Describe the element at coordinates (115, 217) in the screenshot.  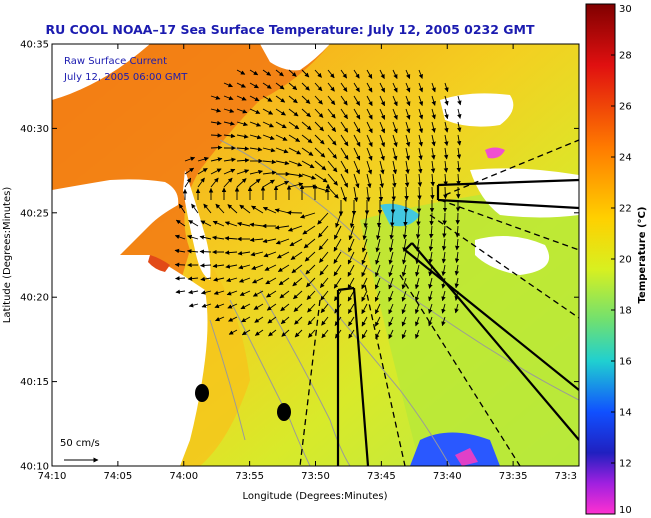
I see `land-west-inlet` at that location.